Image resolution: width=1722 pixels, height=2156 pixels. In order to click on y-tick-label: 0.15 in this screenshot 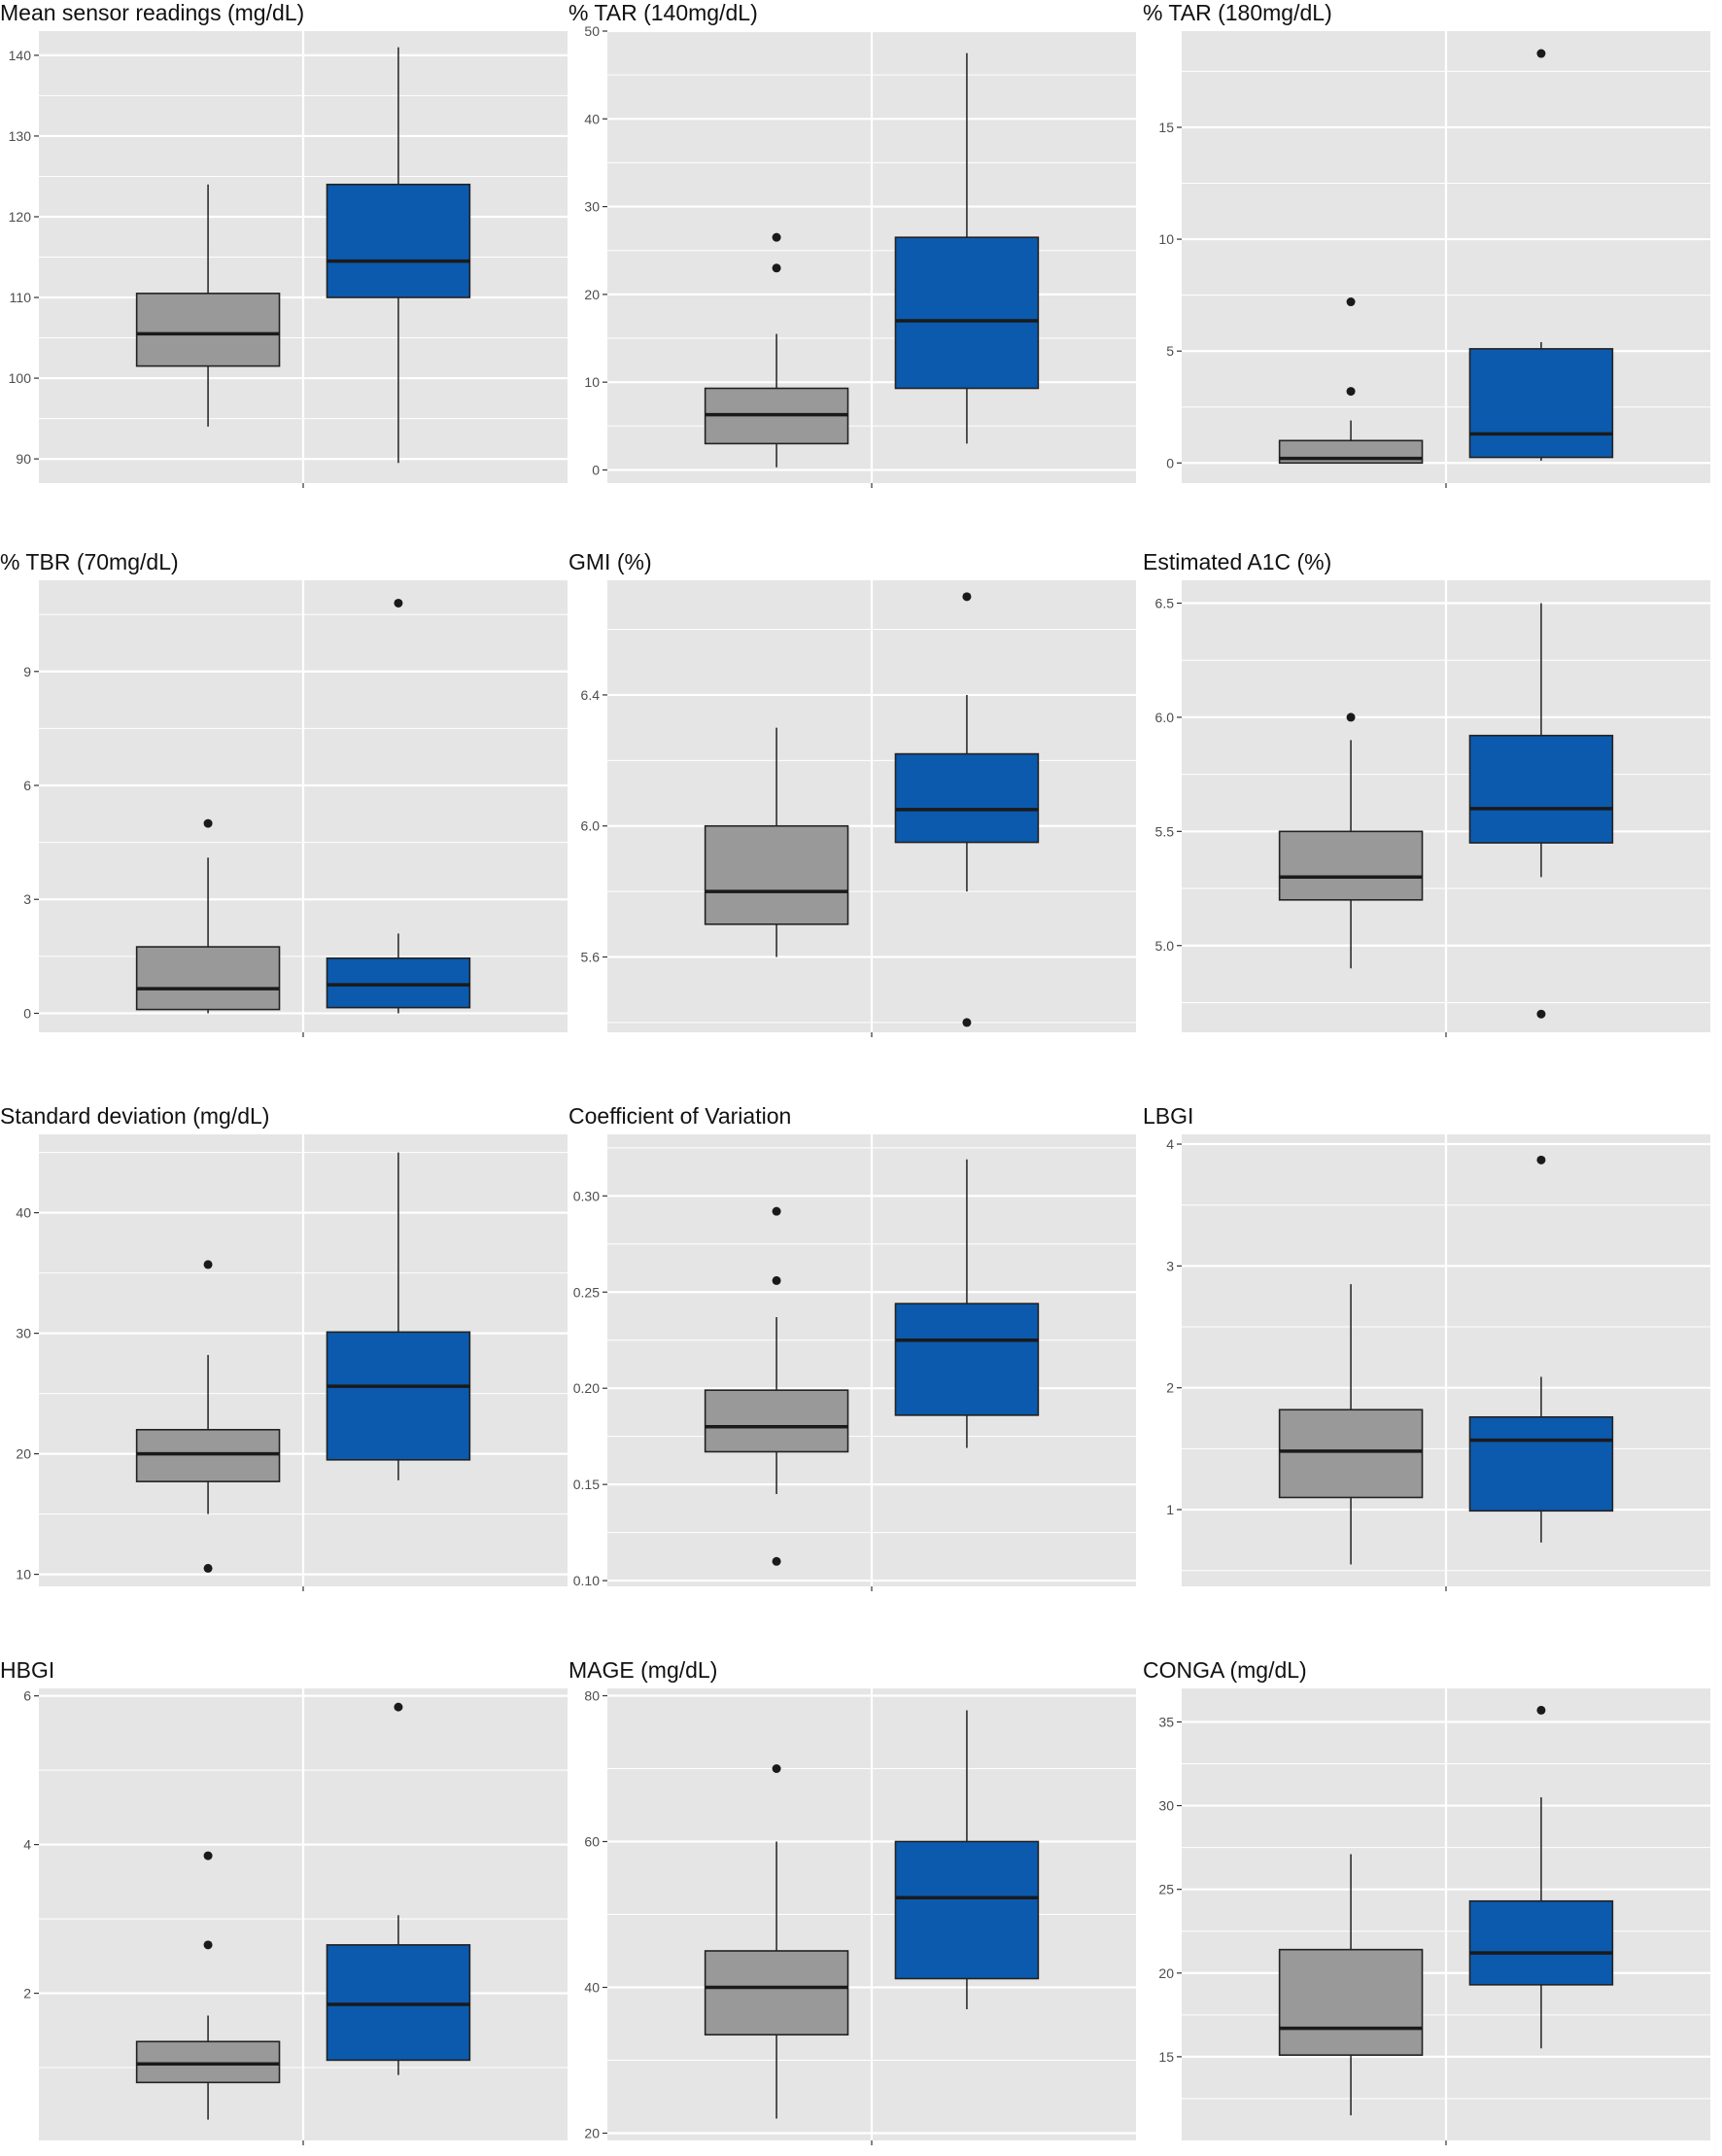, I will do `click(586, 1484)`.